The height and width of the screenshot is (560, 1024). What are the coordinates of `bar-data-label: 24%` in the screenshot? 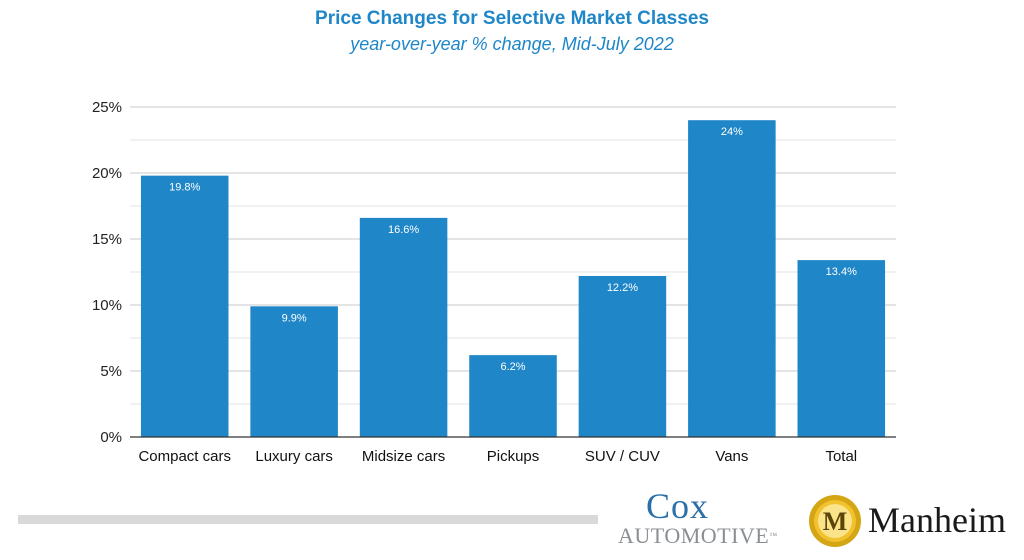 It's located at (732, 132).